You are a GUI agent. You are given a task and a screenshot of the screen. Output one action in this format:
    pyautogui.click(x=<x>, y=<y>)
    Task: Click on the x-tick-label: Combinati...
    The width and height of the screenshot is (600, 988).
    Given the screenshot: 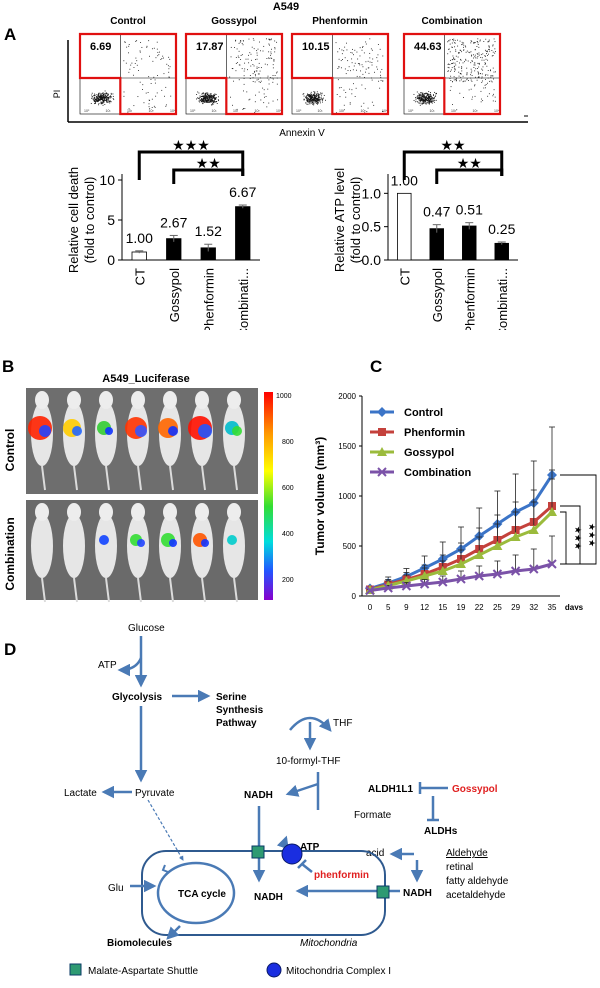 What is the action you would take?
    pyautogui.click(x=502, y=299)
    